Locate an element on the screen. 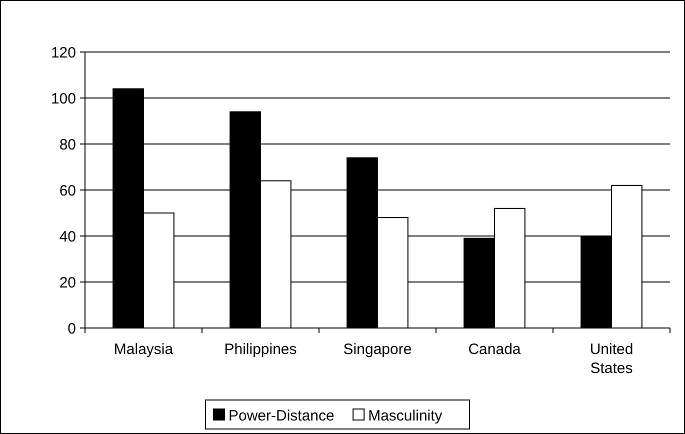  y-tick-label: 120 is located at coordinates (63, 53).